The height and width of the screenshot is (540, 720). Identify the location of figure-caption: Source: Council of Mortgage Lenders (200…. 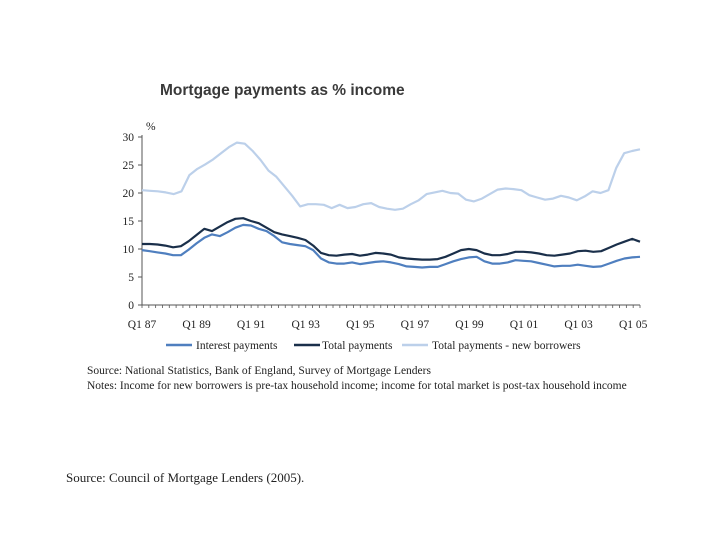
(185, 477).